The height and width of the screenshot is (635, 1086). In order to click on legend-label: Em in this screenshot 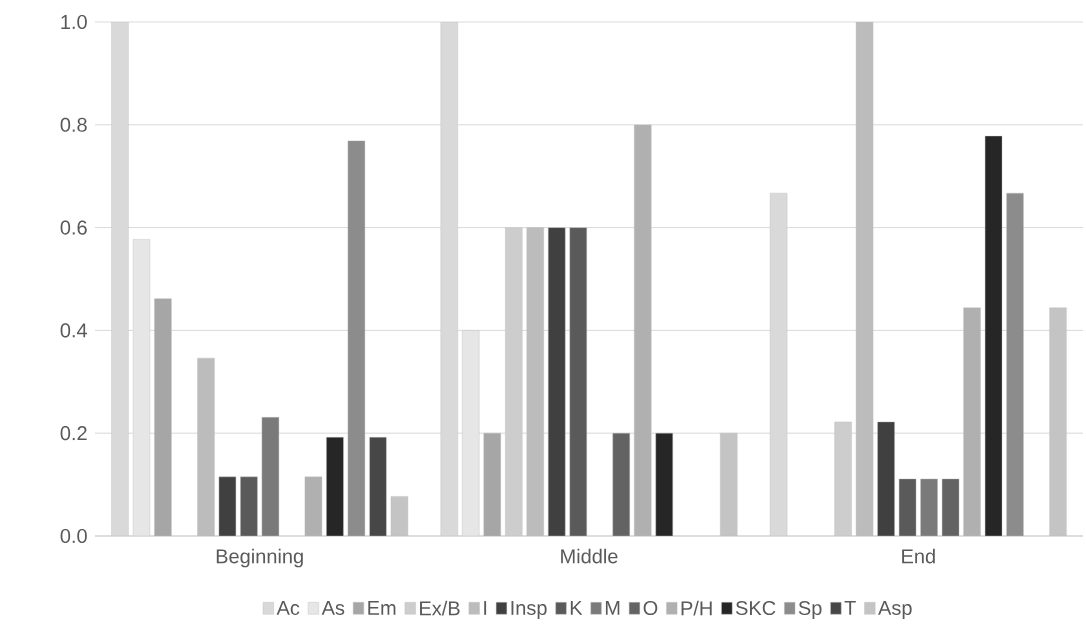, I will do `click(382, 608)`.